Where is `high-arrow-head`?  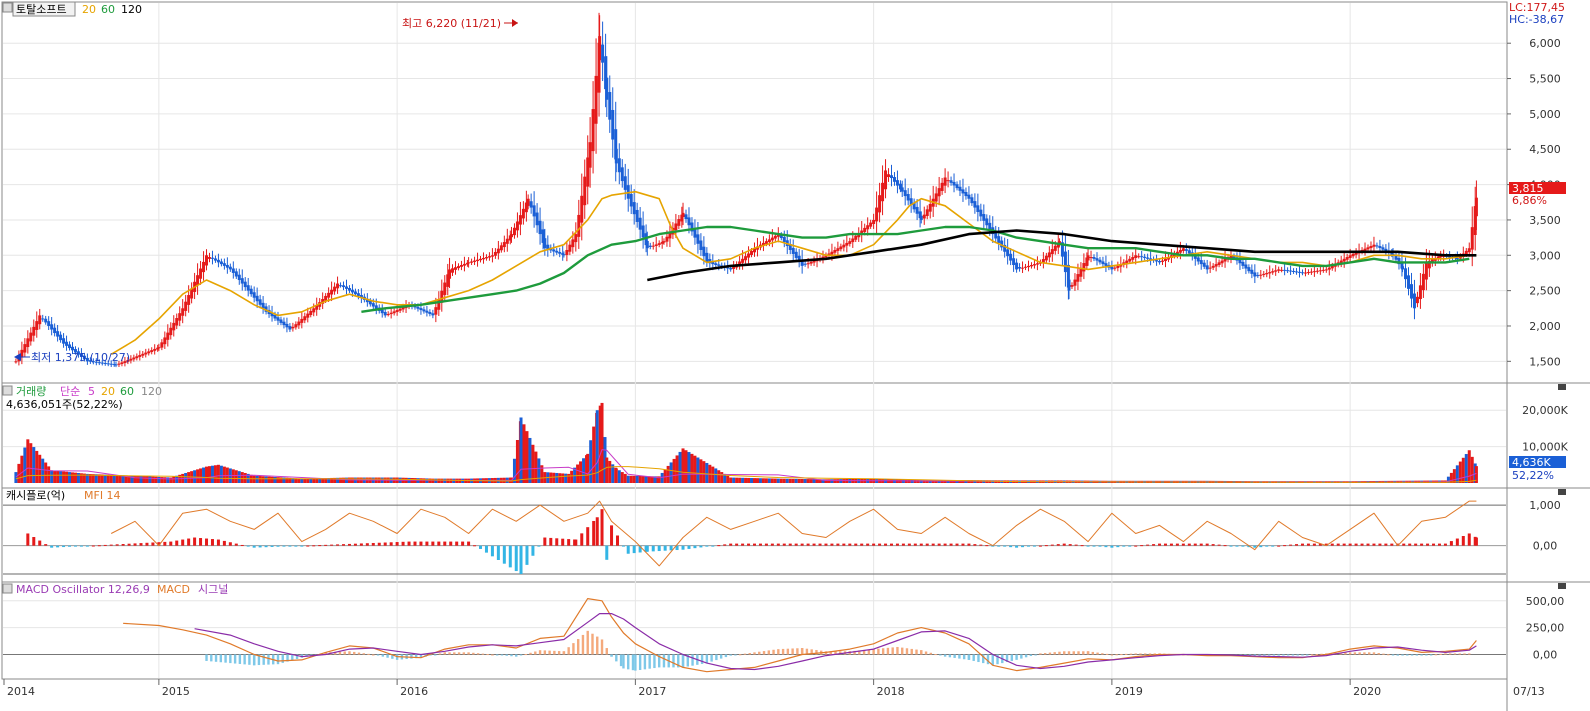
high-arrow-head is located at coordinates (515, 23).